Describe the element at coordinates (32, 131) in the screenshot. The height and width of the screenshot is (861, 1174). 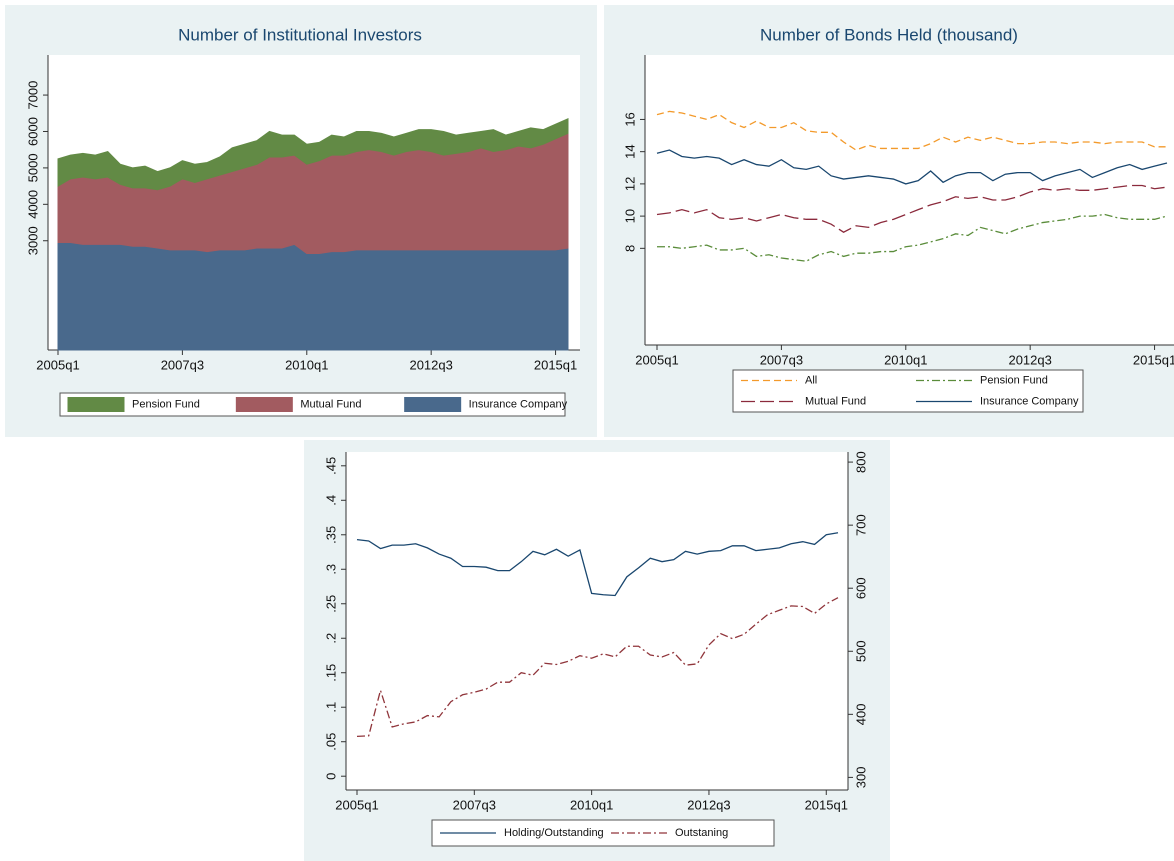
I see `y-tick-label: 6000` at that location.